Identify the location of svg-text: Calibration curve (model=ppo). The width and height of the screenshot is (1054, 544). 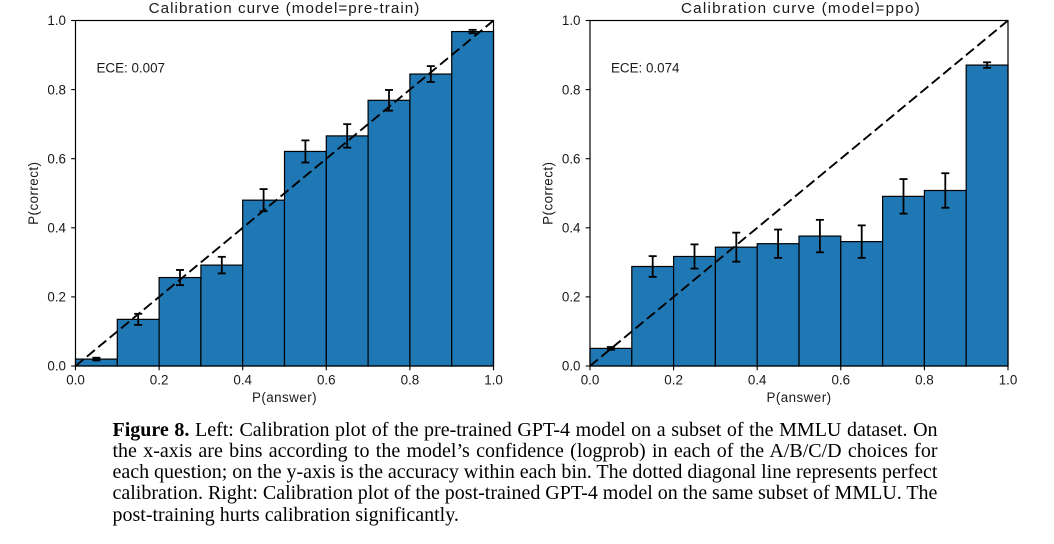
(801, 8).